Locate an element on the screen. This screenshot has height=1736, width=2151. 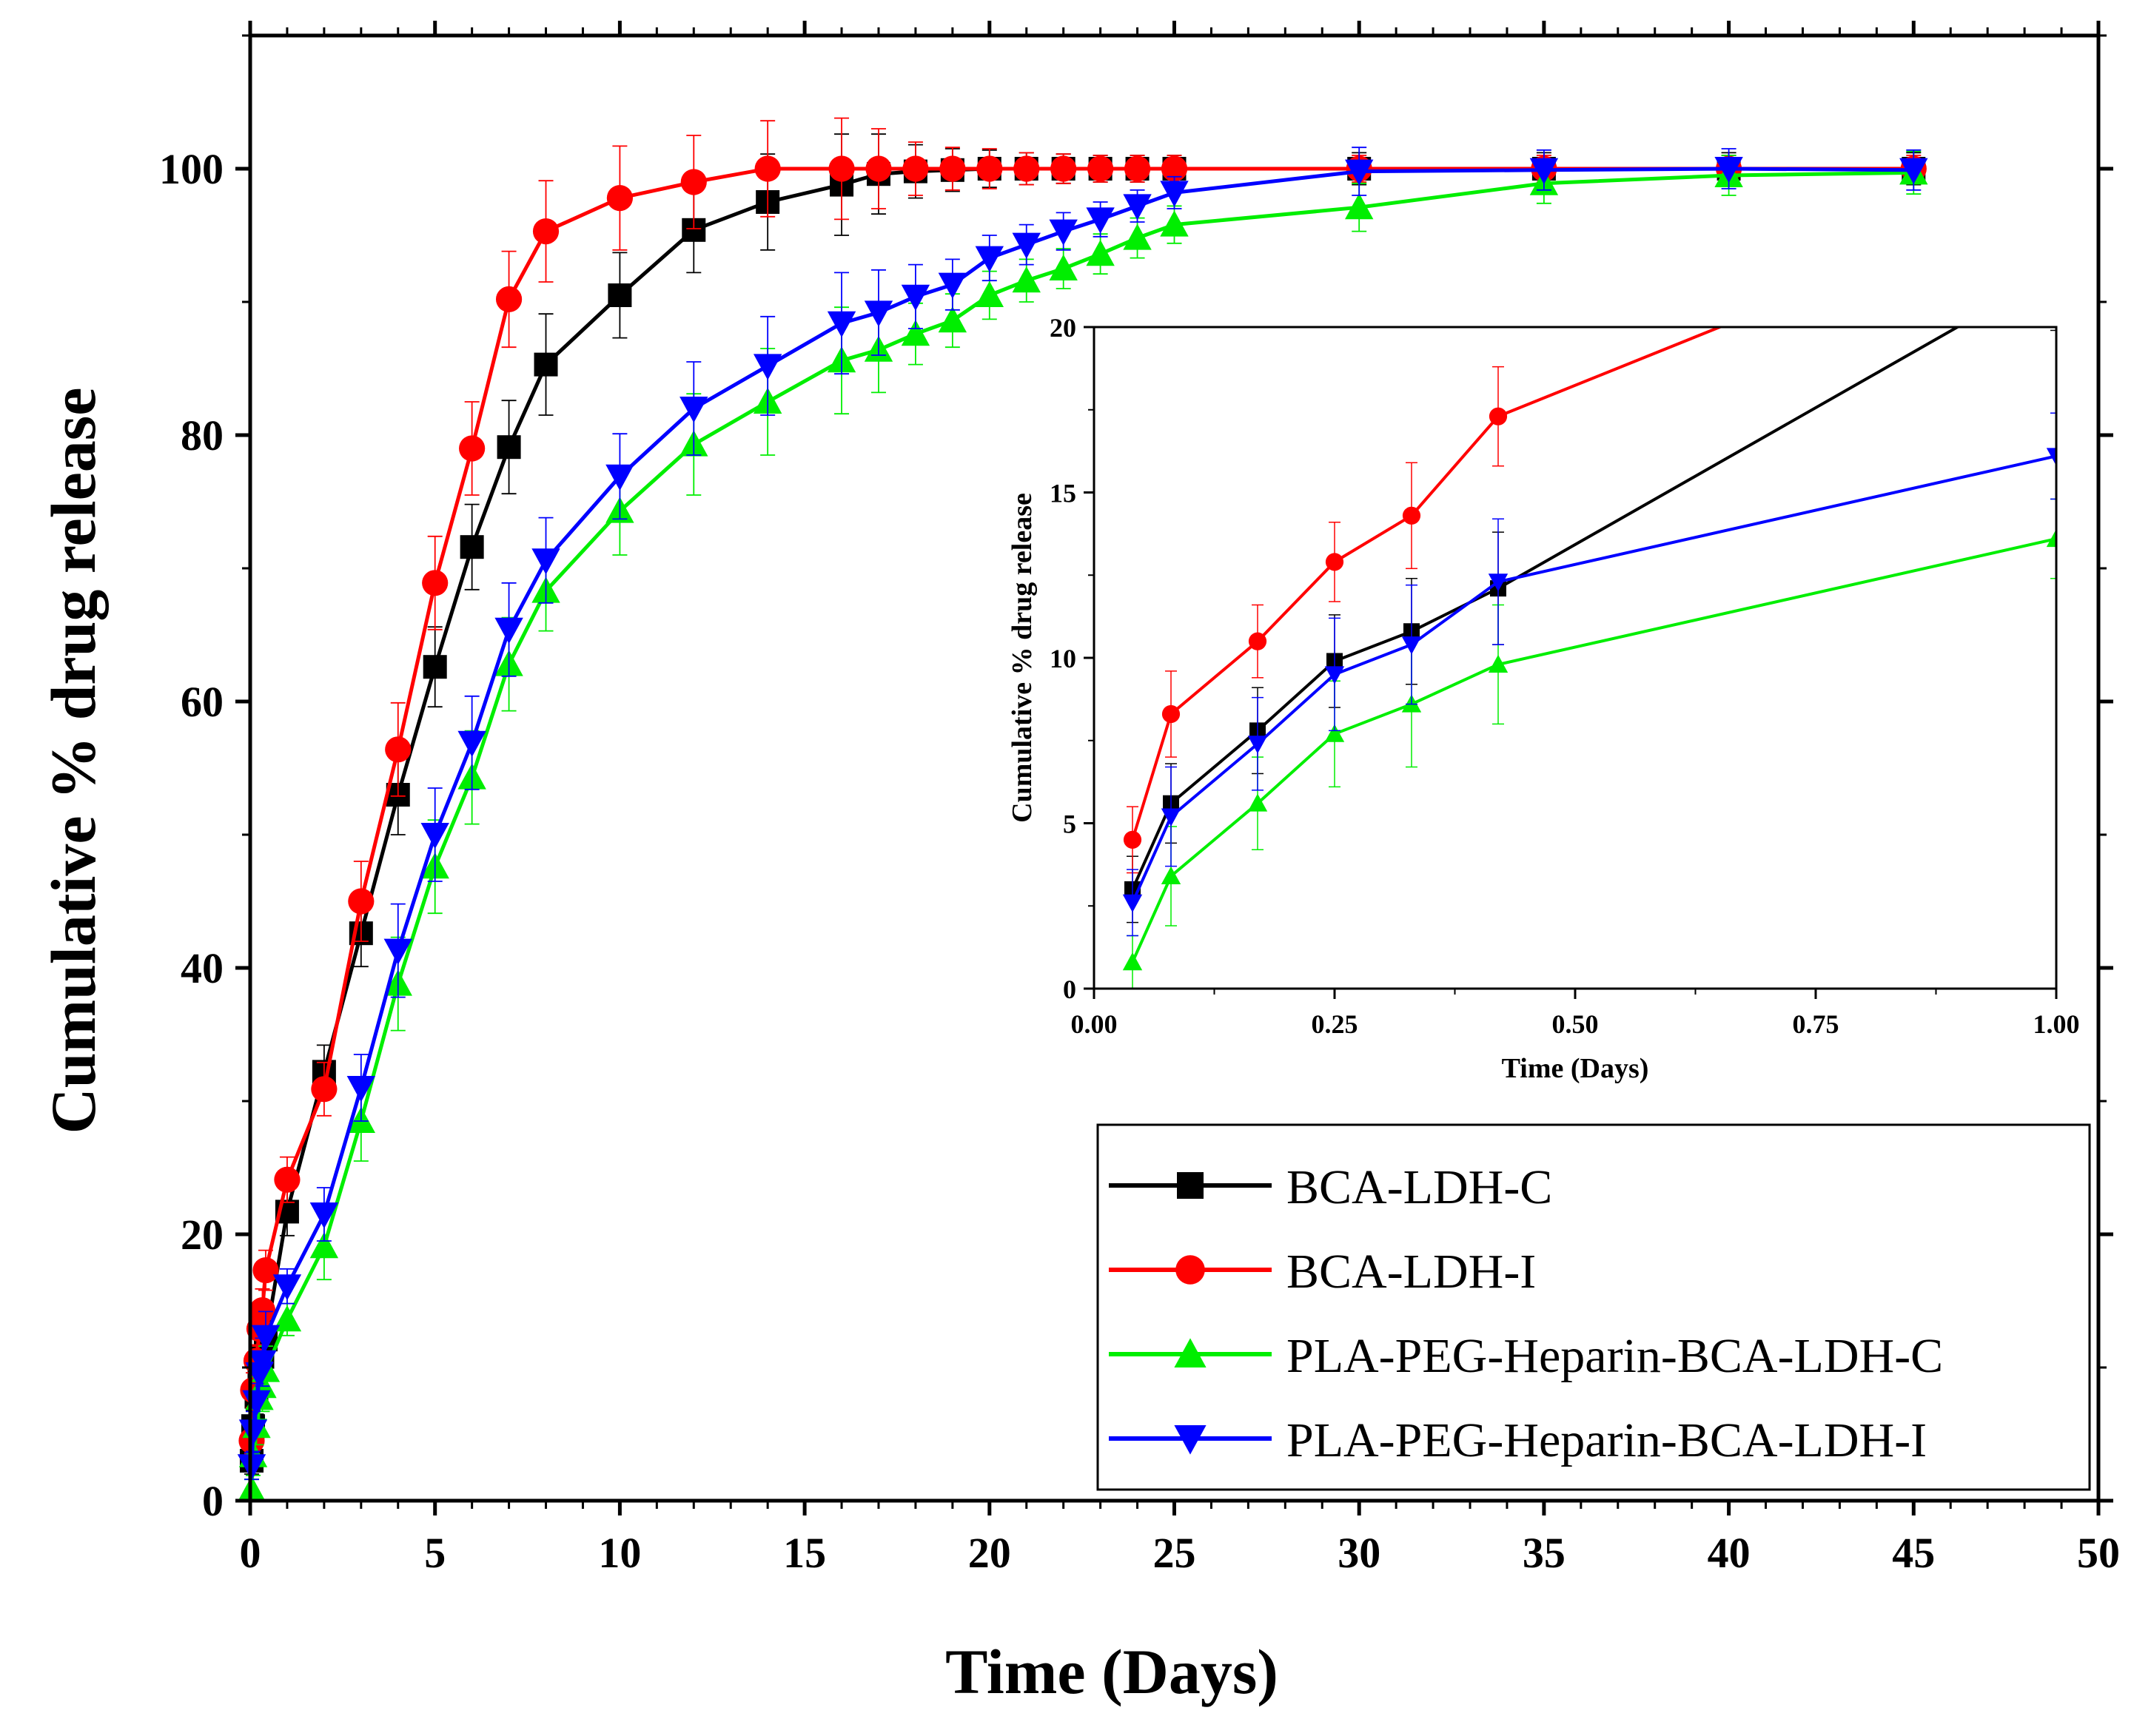
y-tick-label: 0 is located at coordinates (213, 1501).